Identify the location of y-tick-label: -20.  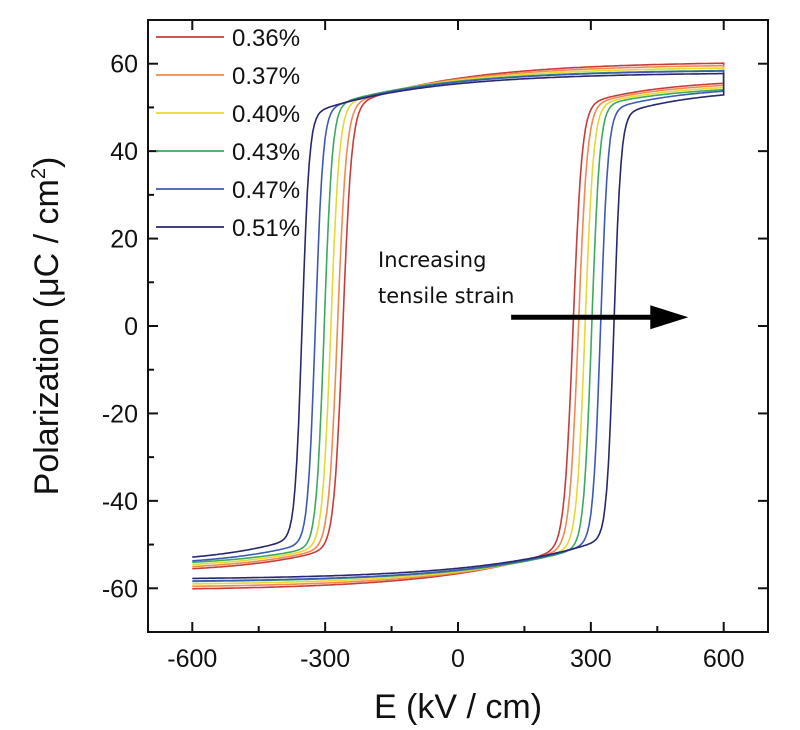
(120, 414).